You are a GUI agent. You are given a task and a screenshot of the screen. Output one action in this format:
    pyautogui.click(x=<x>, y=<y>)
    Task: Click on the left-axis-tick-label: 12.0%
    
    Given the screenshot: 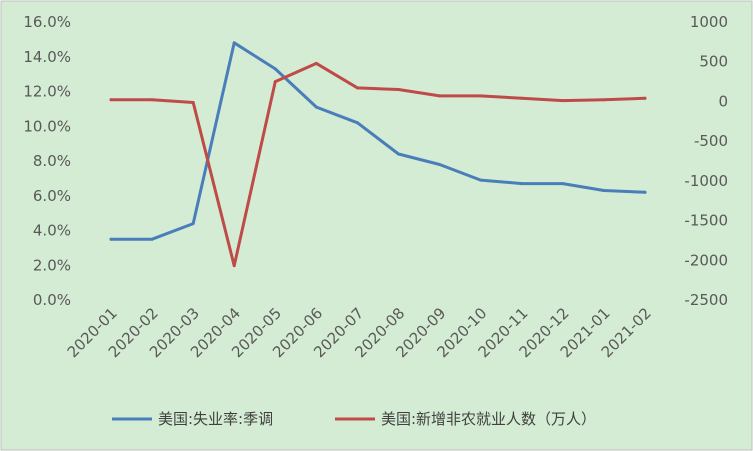 What is the action you would take?
    pyautogui.click(x=47, y=92)
    